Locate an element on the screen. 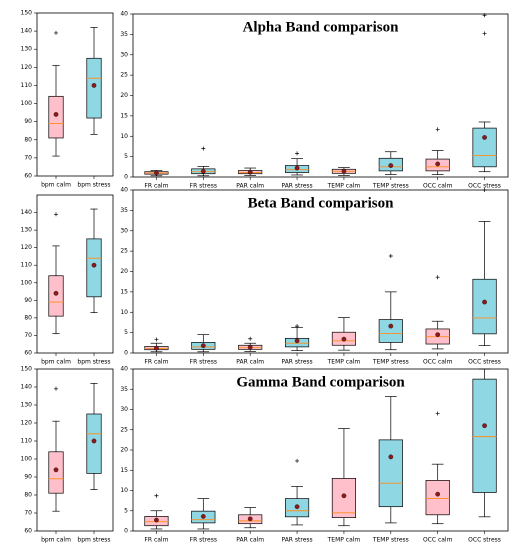 The height and width of the screenshot is (550, 516). x-tick-label: OCC calm is located at coordinates (438, 186).